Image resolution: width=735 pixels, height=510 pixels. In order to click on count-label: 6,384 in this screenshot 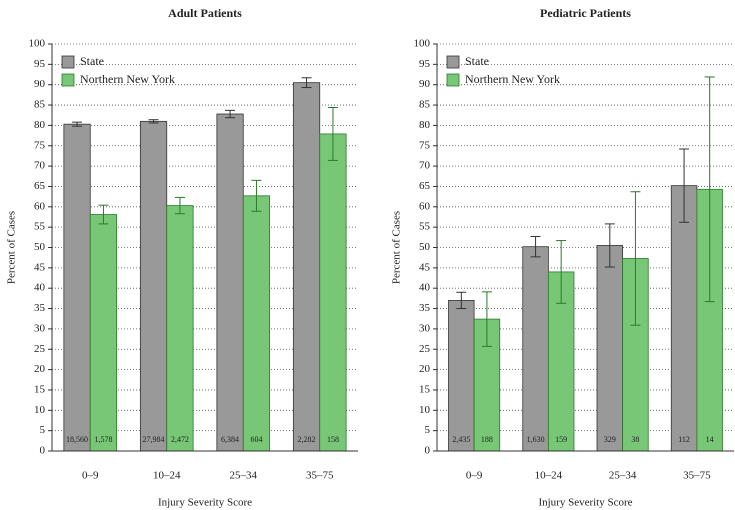, I will do `click(230, 439)`.